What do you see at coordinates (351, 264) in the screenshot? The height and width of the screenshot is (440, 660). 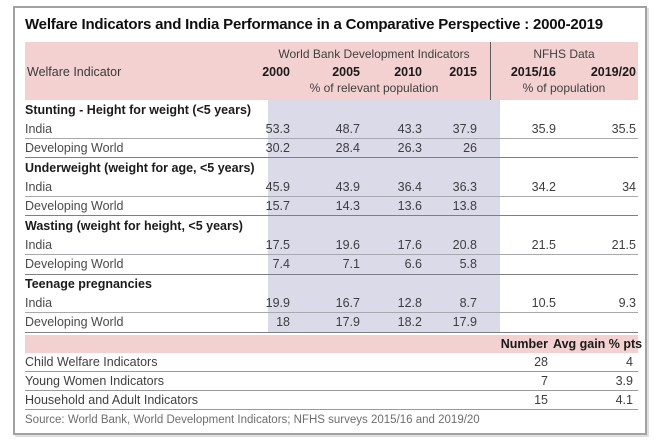 I see `value-cell: 7.1` at bounding box center [351, 264].